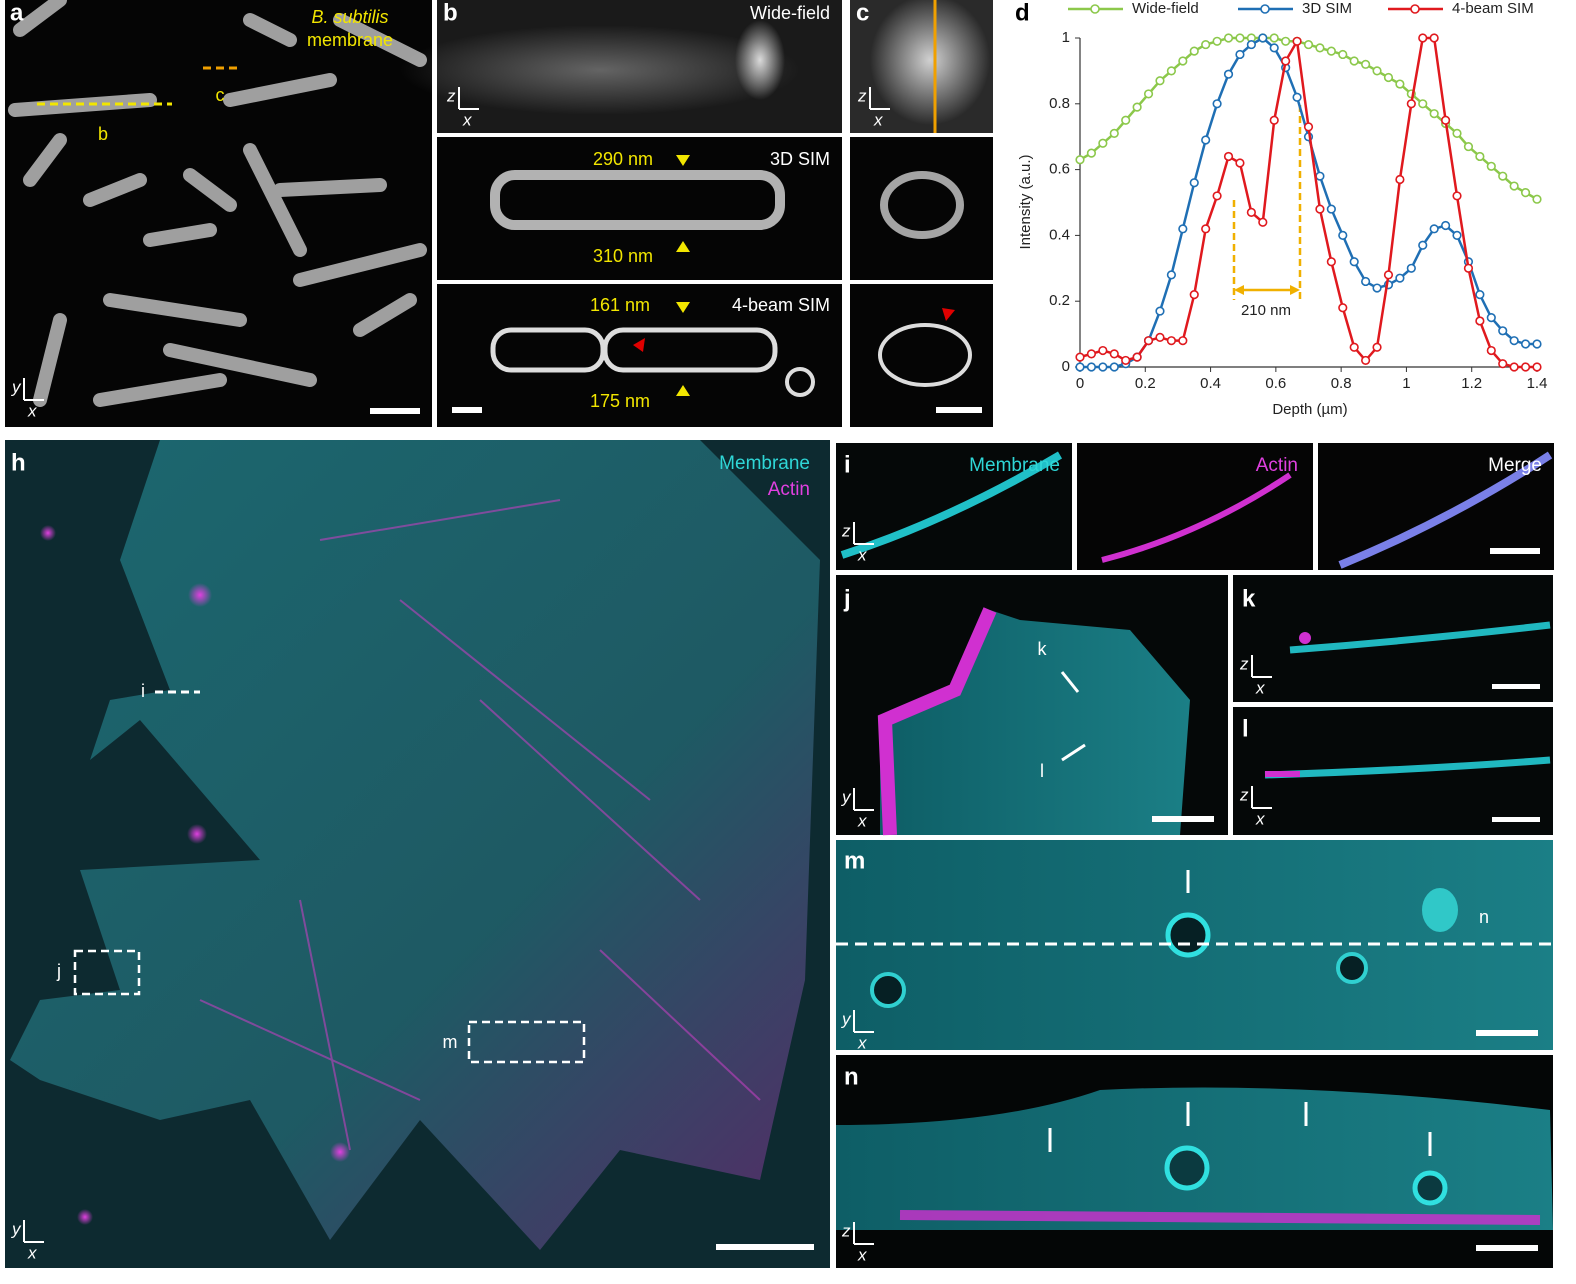  What do you see at coordinates (1145, 383) in the screenshot?
I see `x-tick-label: 0.2` at bounding box center [1145, 383].